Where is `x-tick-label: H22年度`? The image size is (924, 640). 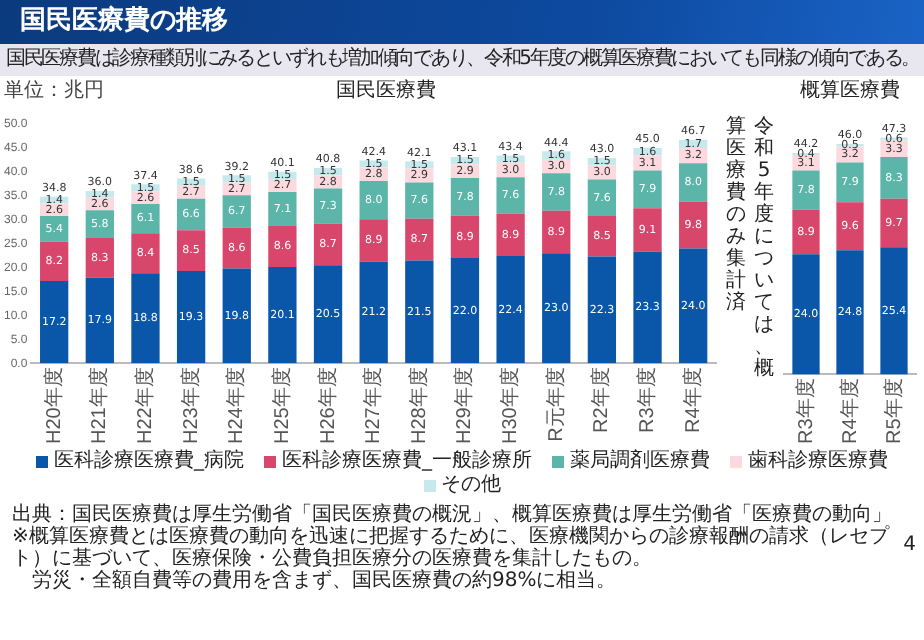
x-tick-label: H22年度 is located at coordinates (144, 406).